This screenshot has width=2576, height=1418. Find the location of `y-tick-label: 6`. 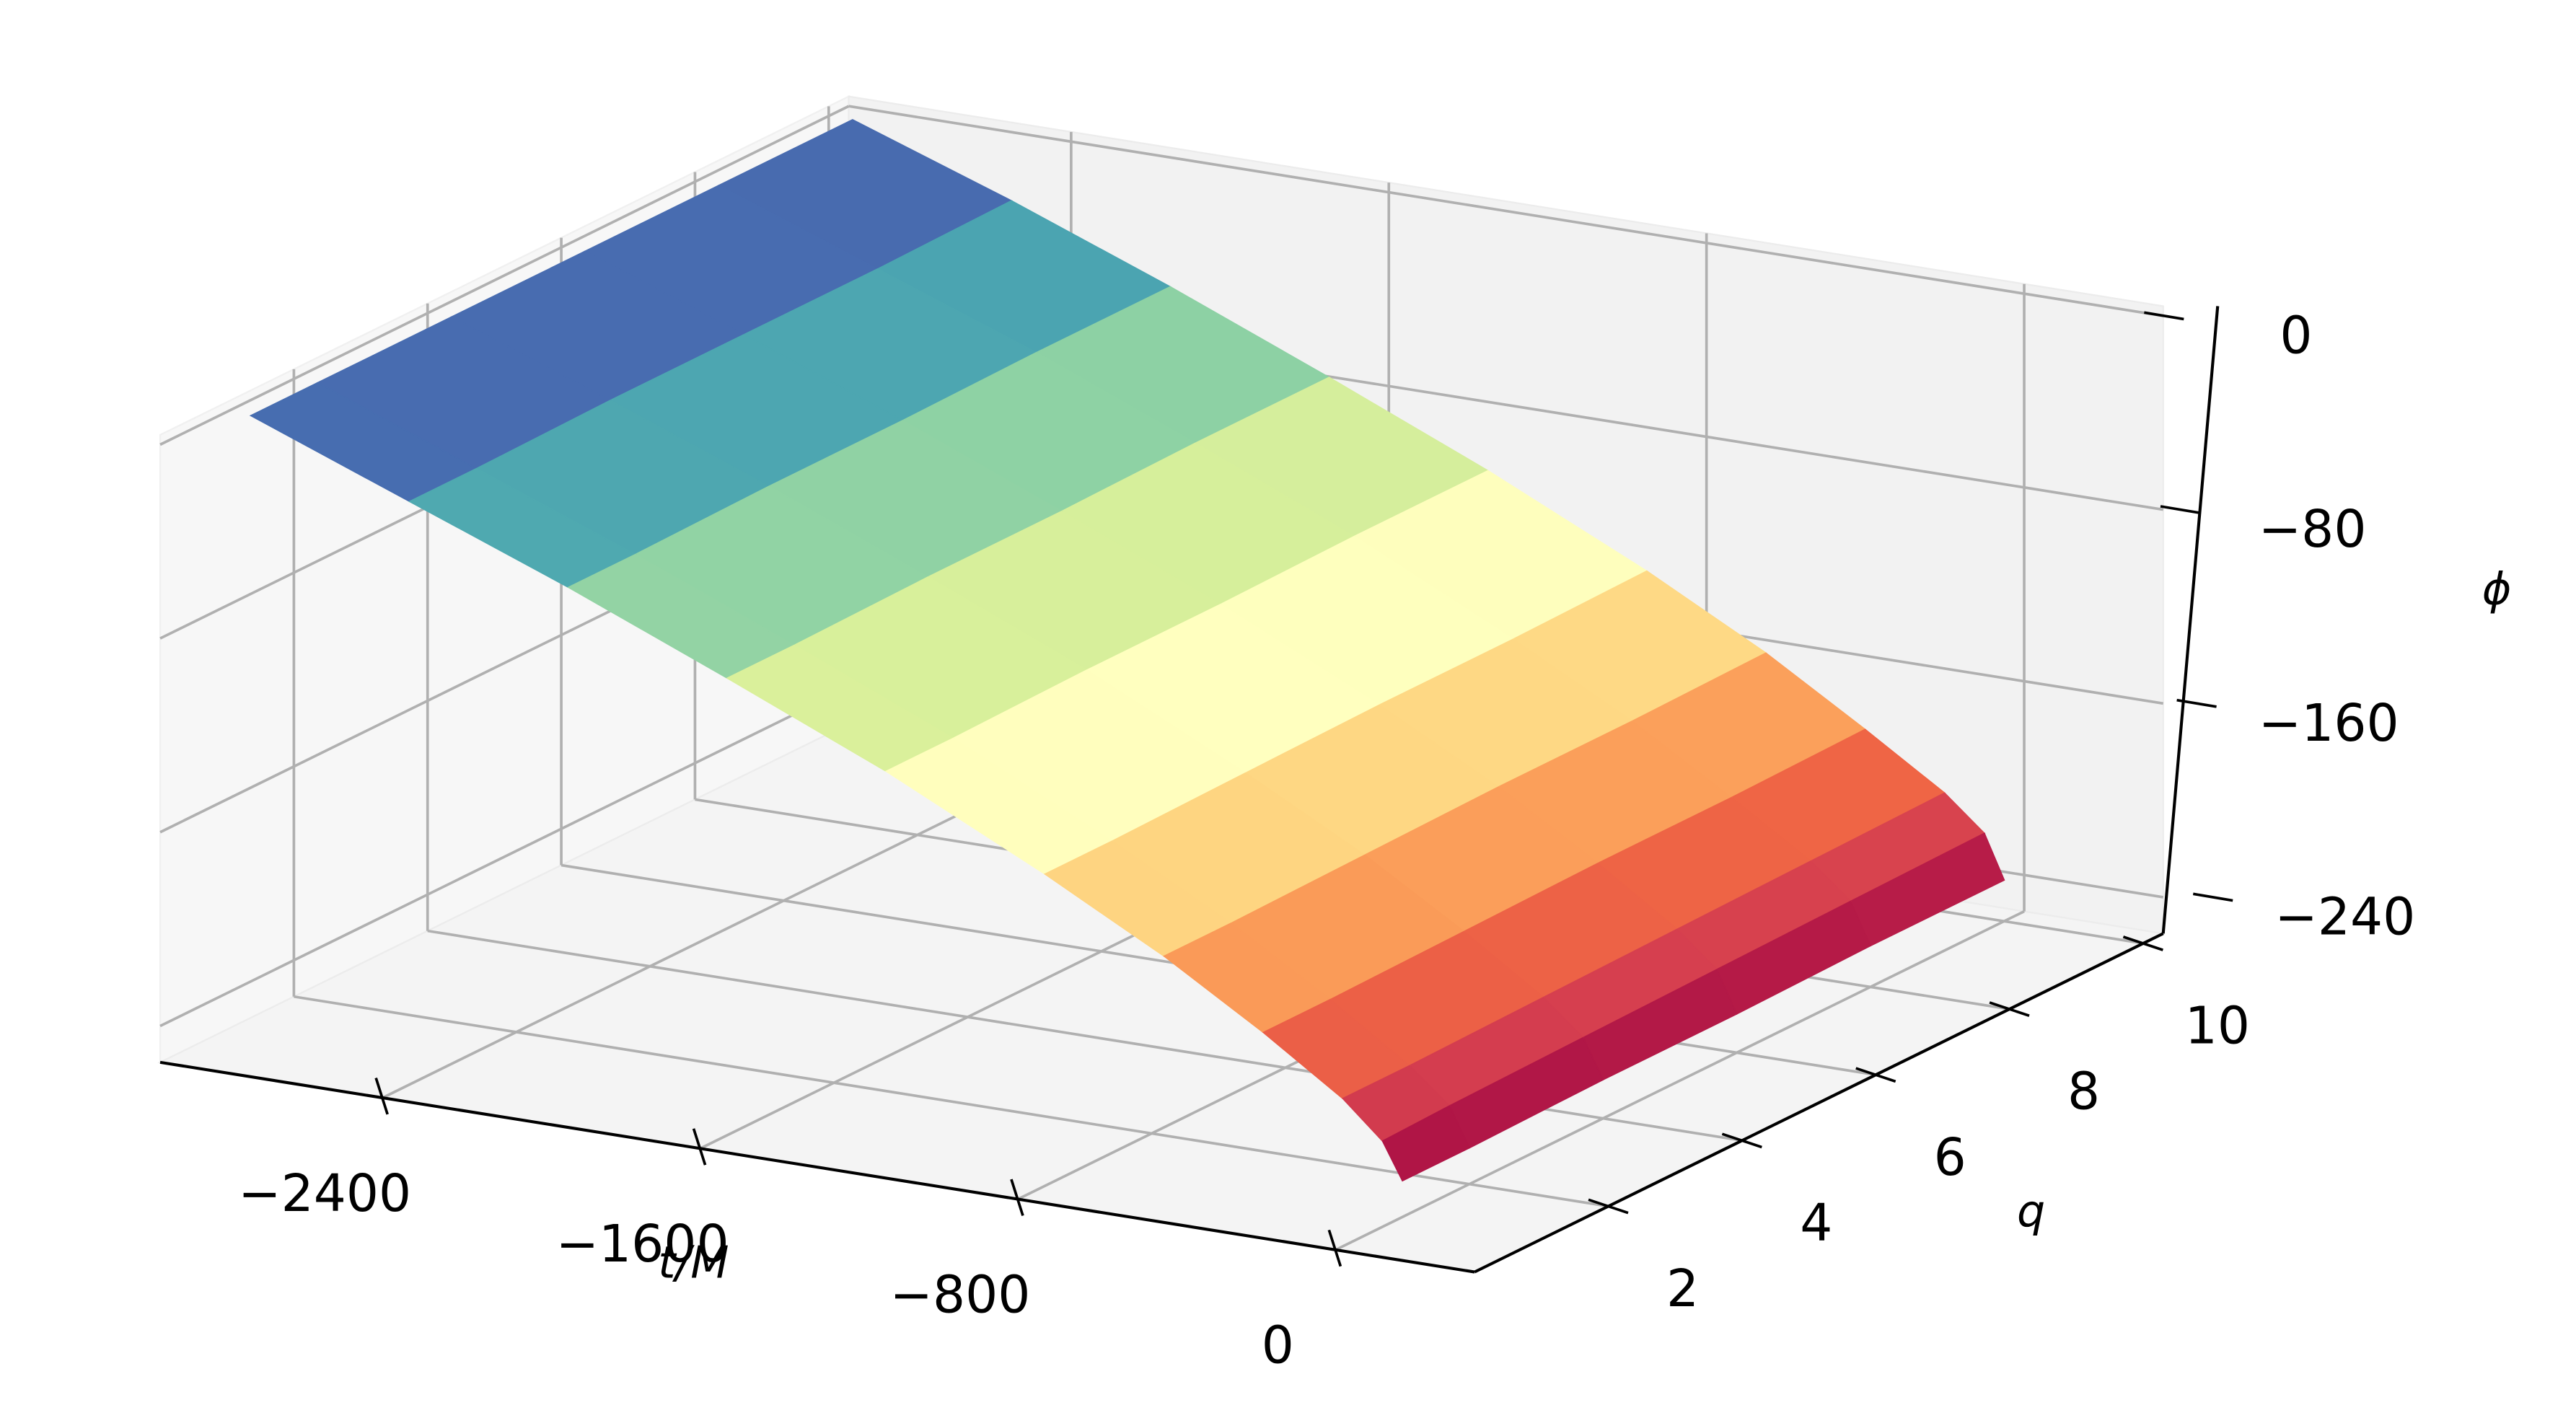

y-tick-label: 6 is located at coordinates (1950, 1157).